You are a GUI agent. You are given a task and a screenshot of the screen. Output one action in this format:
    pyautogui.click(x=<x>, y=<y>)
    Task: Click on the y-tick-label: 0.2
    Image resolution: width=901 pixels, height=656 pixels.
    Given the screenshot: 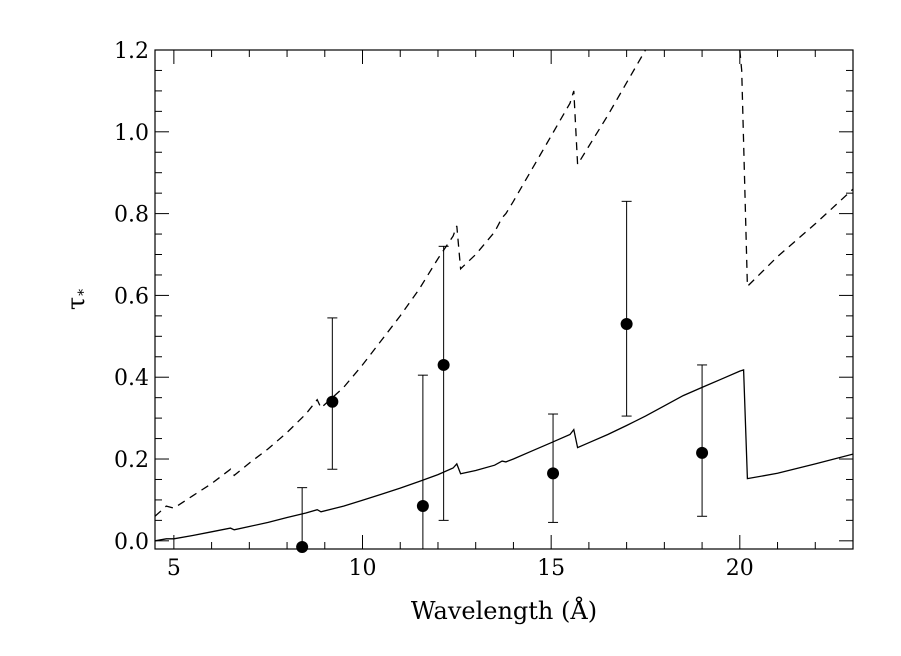 What is the action you would take?
    pyautogui.click(x=131, y=460)
    